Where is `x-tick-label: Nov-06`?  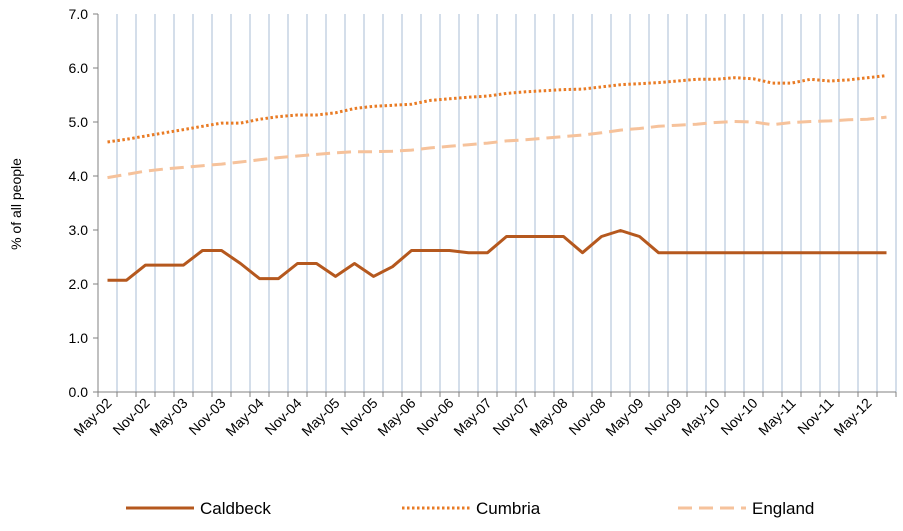
x-tick-label: Nov-06 is located at coordinates (434, 416).